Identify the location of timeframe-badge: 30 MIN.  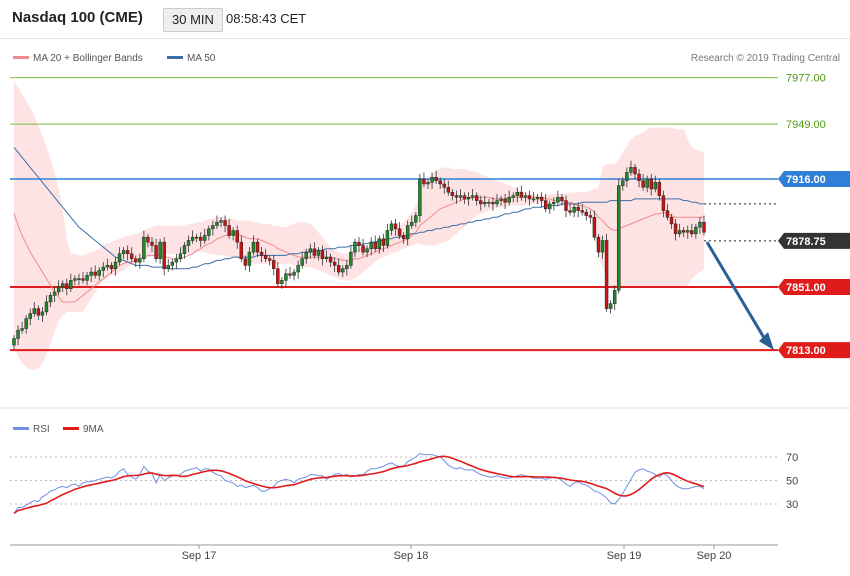
(193, 20).